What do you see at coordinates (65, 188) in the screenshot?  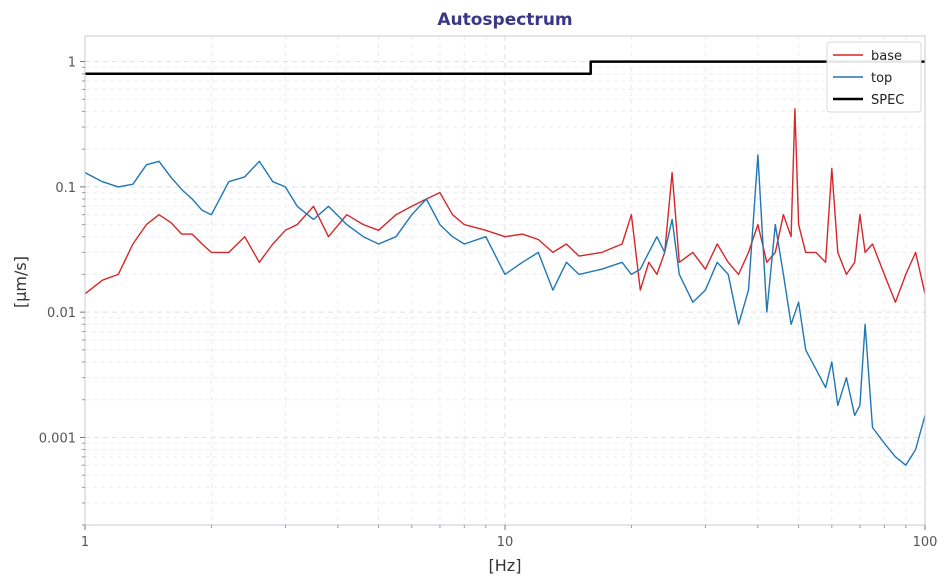 I see `y-tick-label: 0.1` at bounding box center [65, 188].